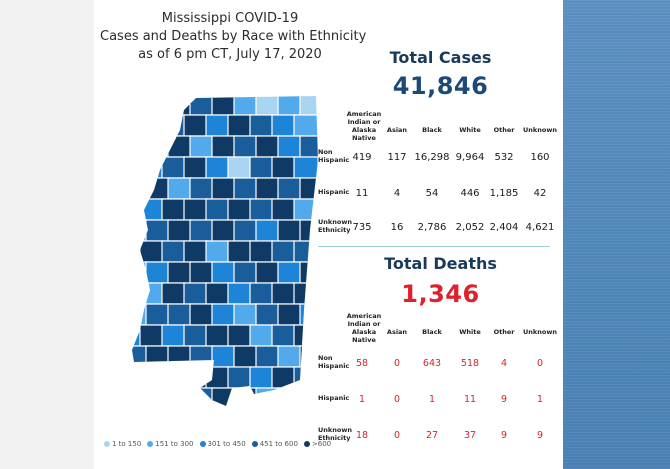 Image resolution: width=670 pixels, height=469 pixels. Describe the element at coordinates (504, 363) in the screenshot. I see `table-cell: 4` at that location.